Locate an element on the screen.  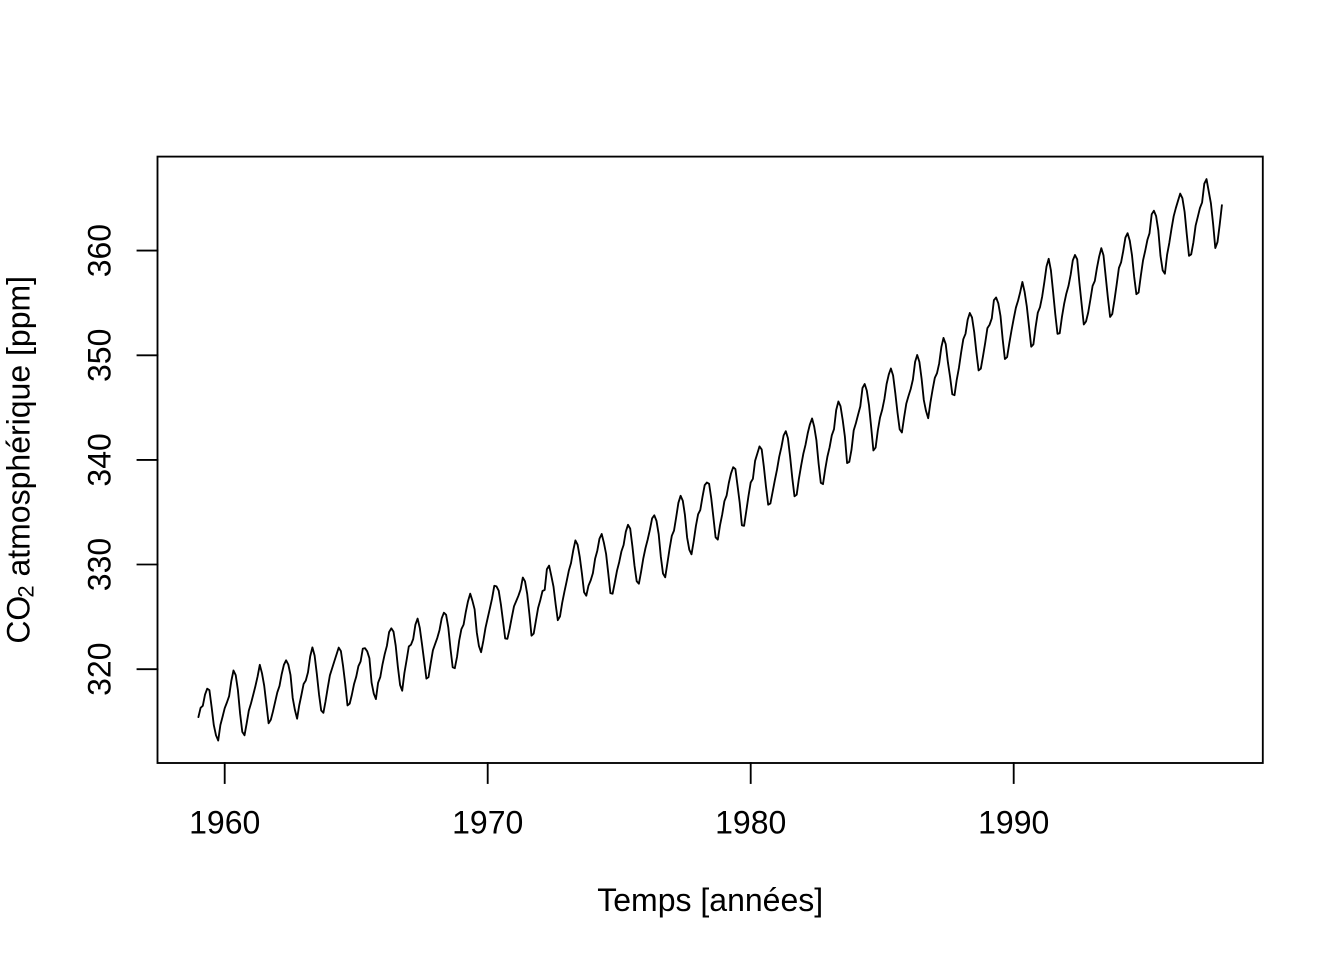
svg-text: 330 is located at coordinates (100, 564).